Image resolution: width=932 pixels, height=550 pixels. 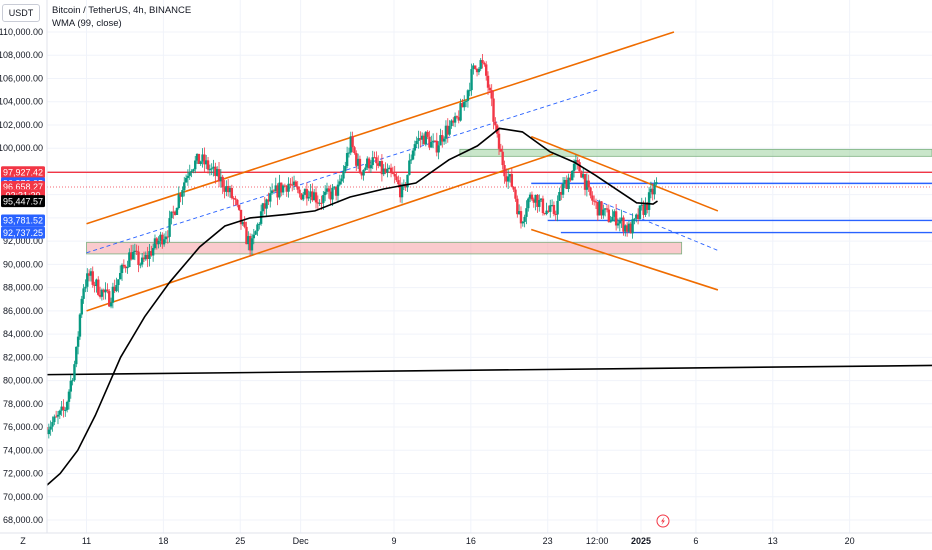 What do you see at coordinates (23, 201) in the screenshot?
I see `price-tag-label: 95,447.57` at bounding box center [23, 201].